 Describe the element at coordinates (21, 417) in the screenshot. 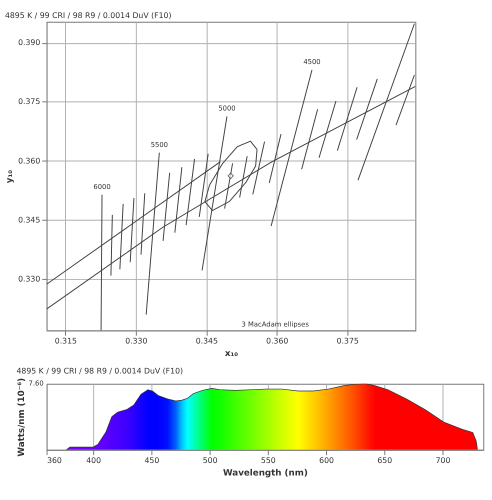

I see `y-axis-title: Watts/nm (10⁻⁶)` at that location.